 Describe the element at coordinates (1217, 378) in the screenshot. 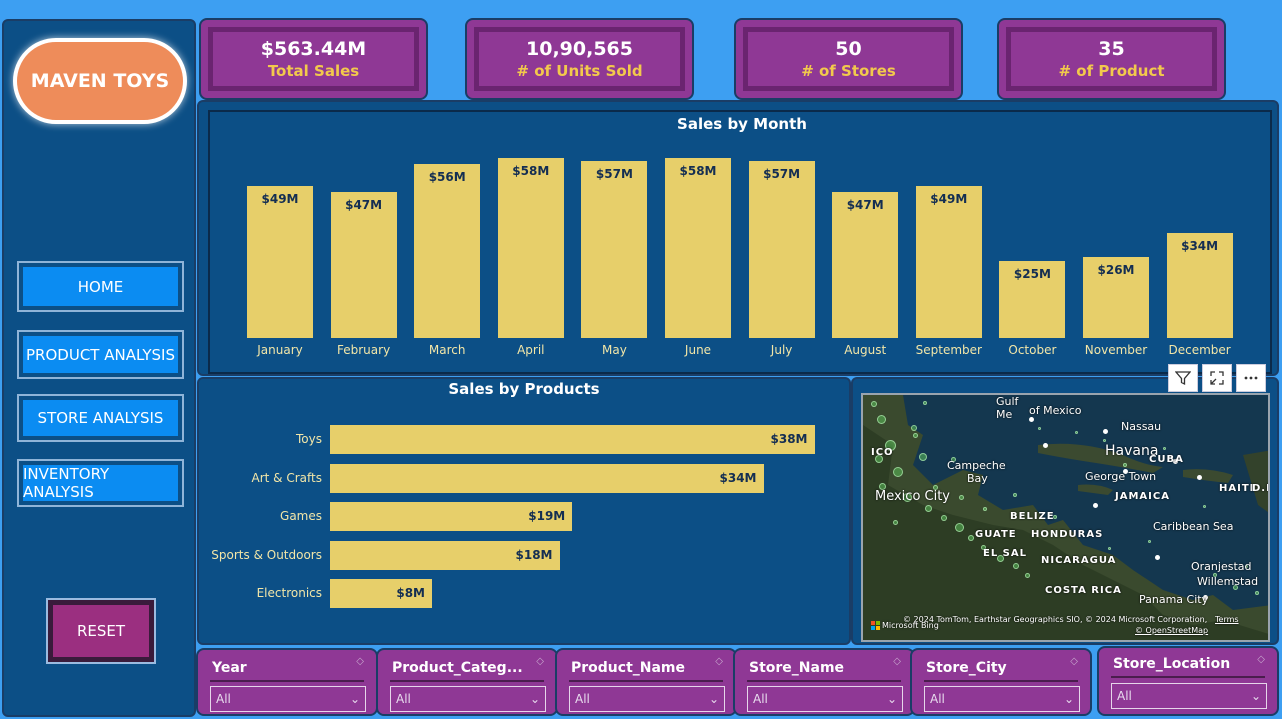

I see `focus-mode-icon` at that location.